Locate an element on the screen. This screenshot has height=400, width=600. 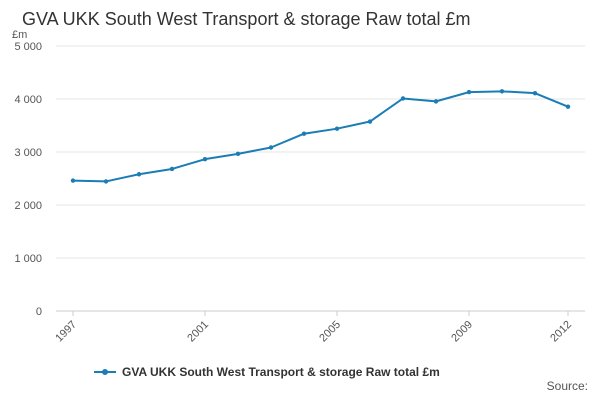
y-tick-label: 3 000 is located at coordinates (28, 153).